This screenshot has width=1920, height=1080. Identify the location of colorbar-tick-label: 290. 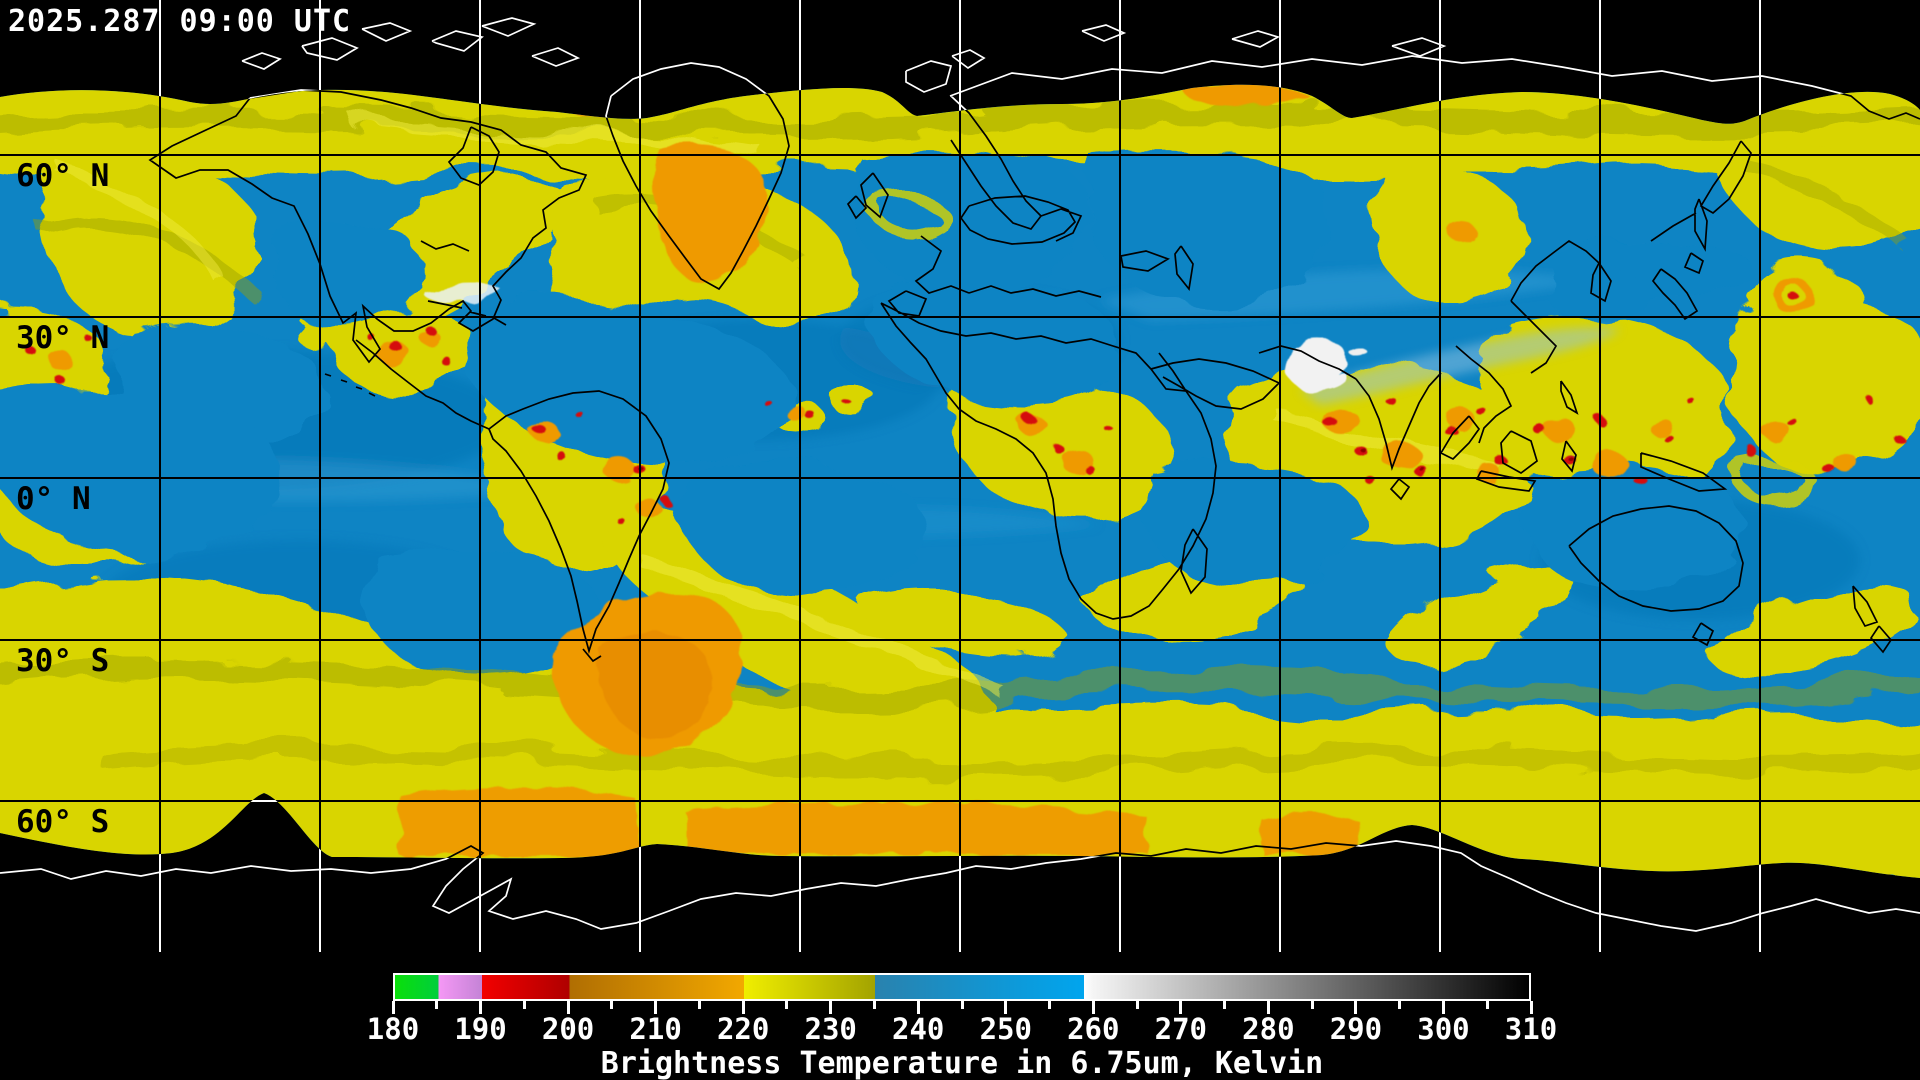
(1356, 1029).